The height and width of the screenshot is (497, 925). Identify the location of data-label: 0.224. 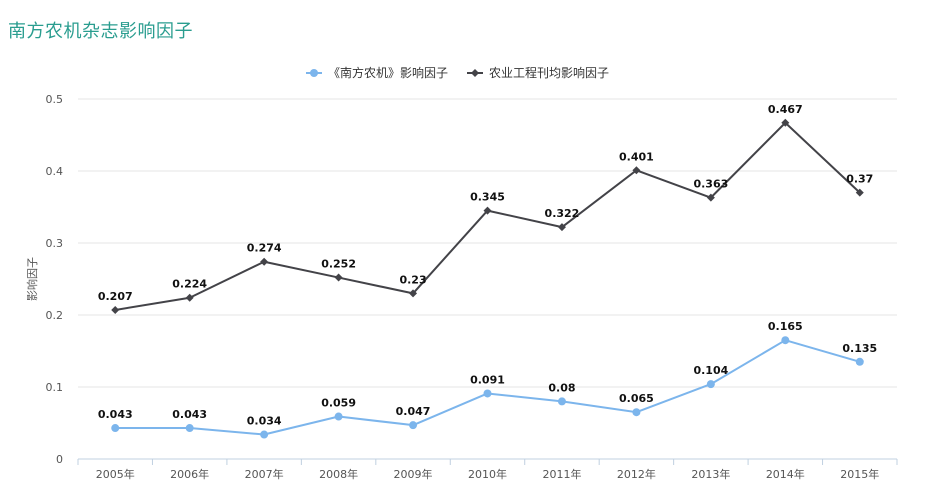
(189, 284).